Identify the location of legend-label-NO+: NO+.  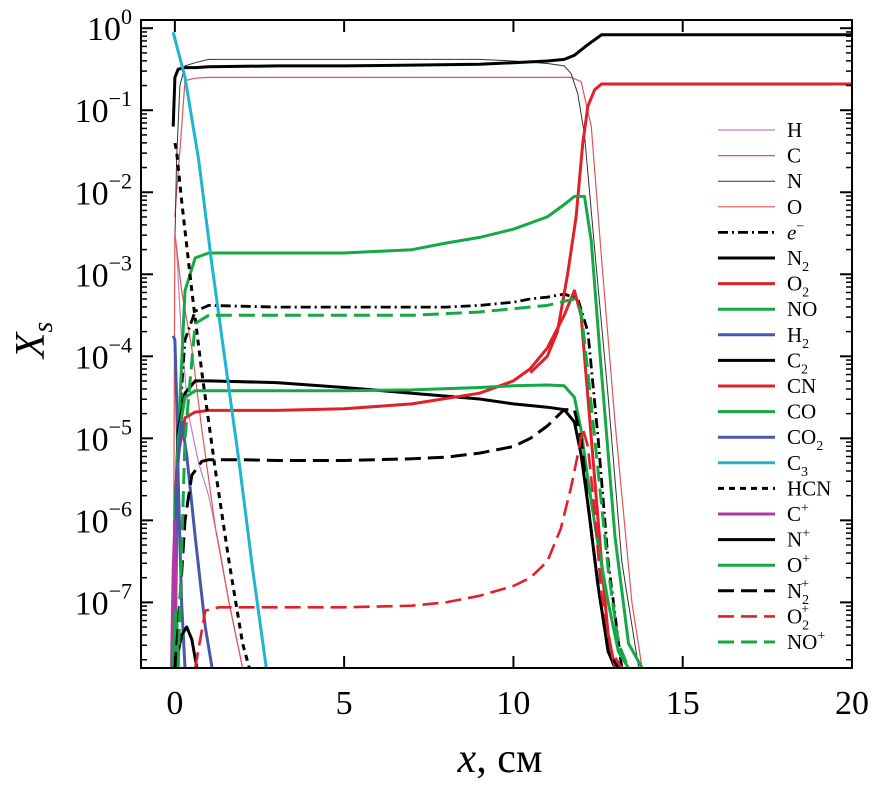
(806, 641).